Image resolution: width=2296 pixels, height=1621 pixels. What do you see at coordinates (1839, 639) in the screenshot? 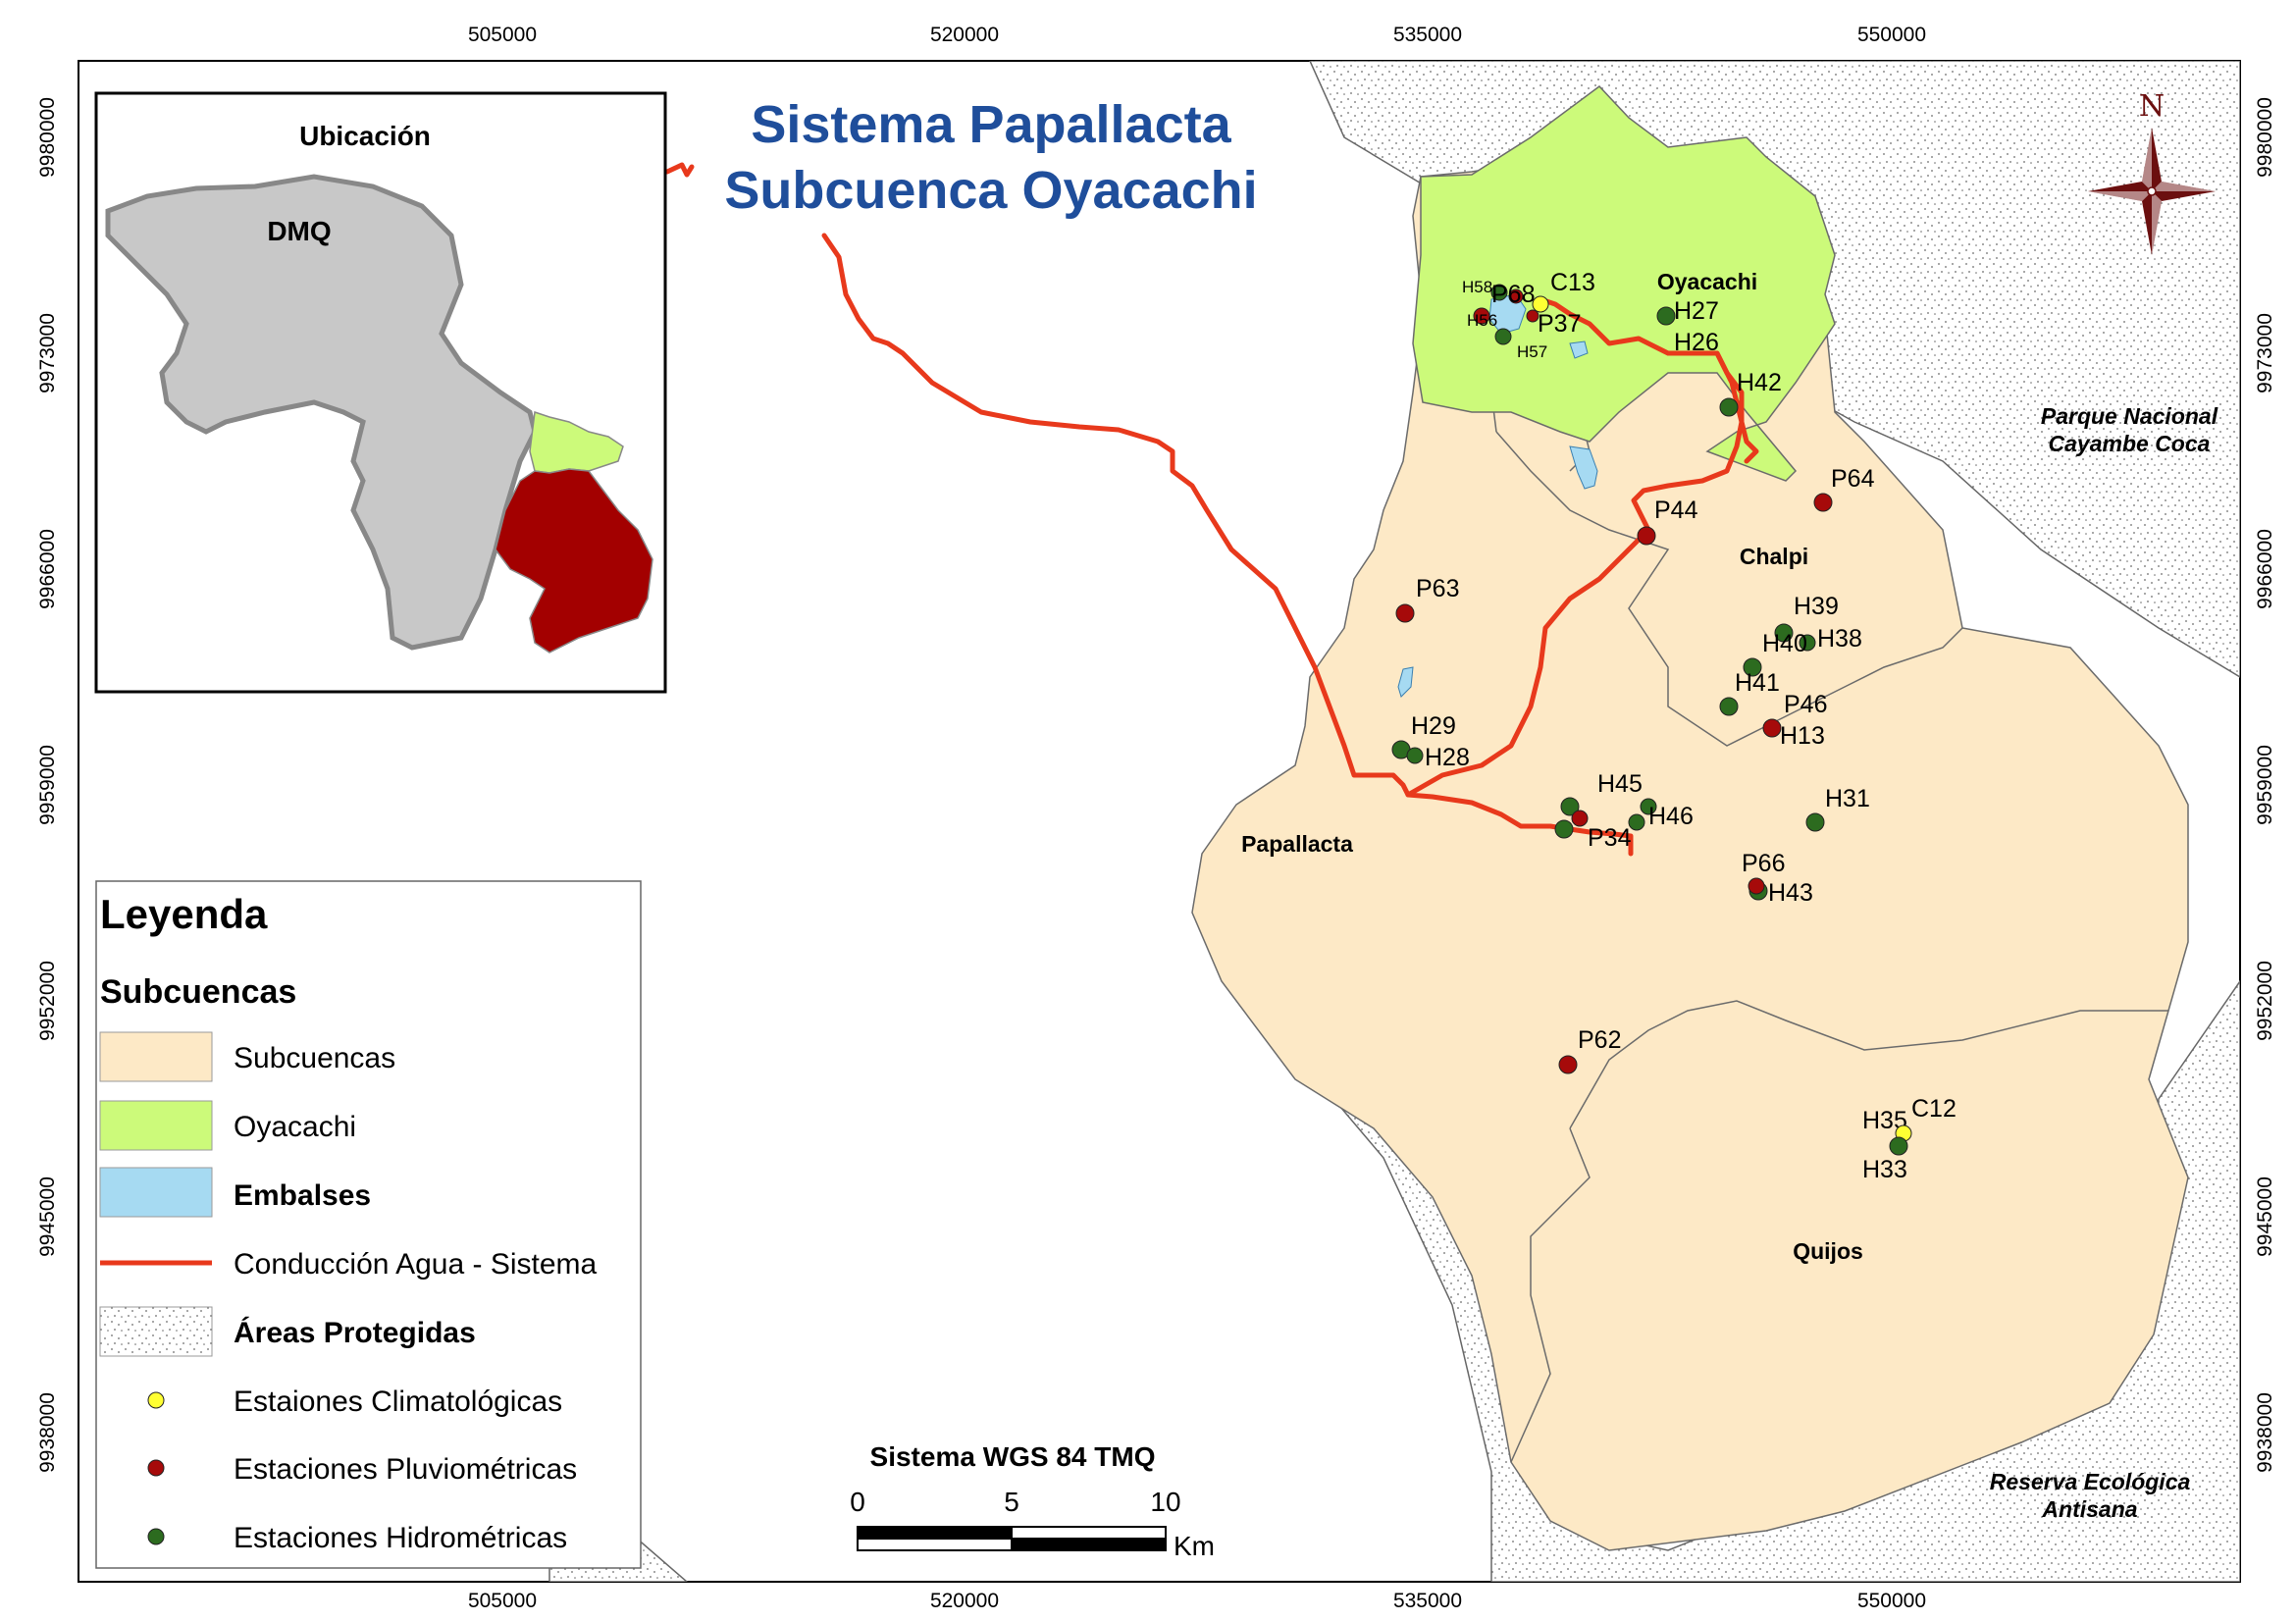
I see `label-h38: H38` at bounding box center [1839, 639].